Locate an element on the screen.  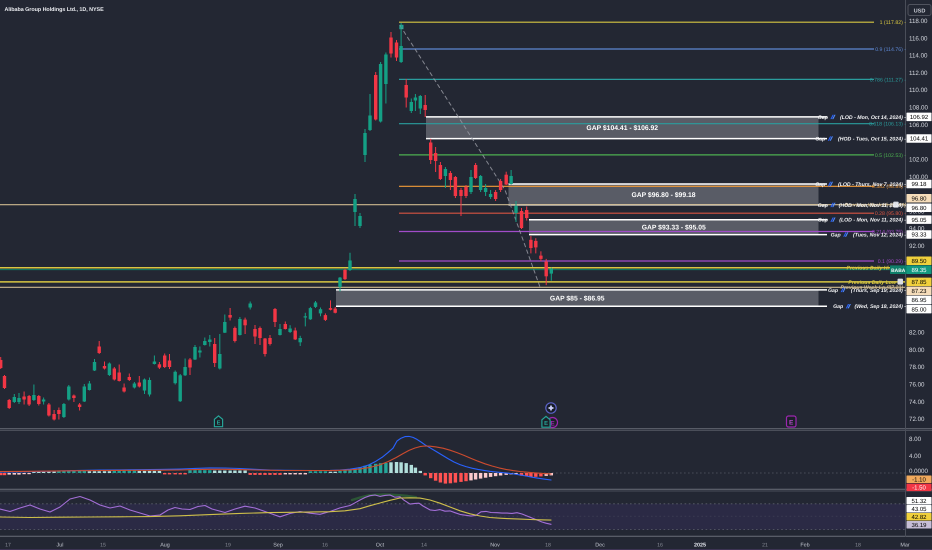
svg-text: 0.5 (102.53) - is located at coordinates (890, 156).